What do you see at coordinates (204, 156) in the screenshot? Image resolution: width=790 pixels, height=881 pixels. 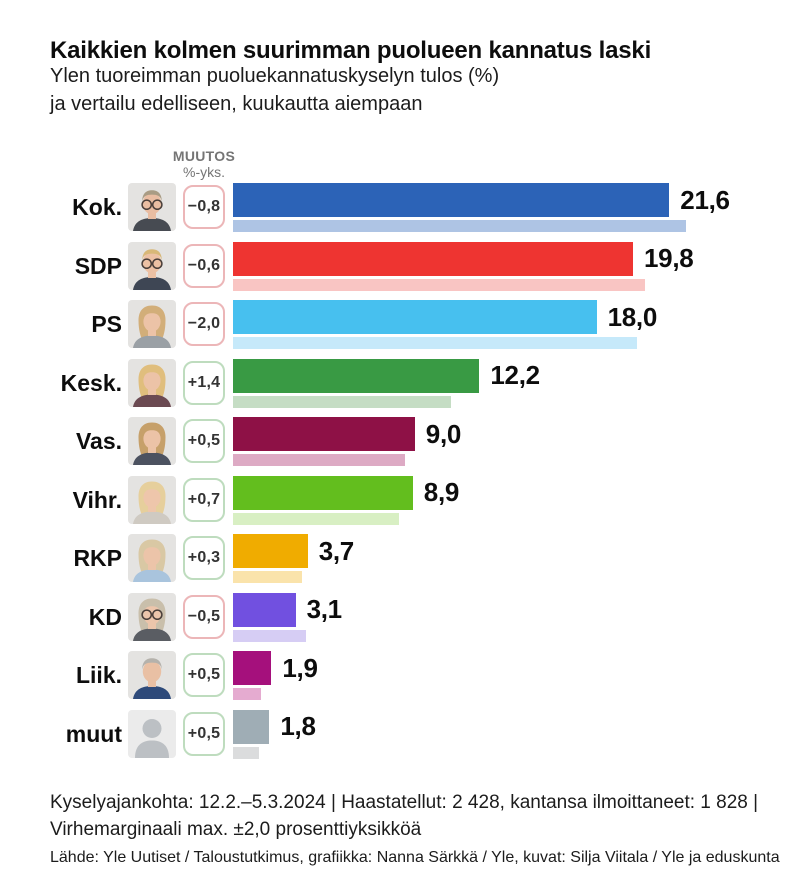 I see `change-column-header-line1: MUUTOS` at bounding box center [204, 156].